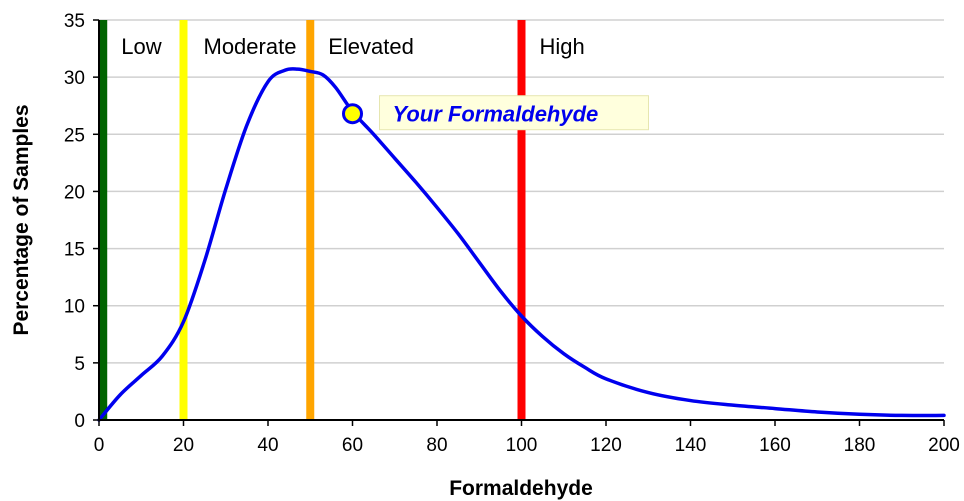 The height and width of the screenshot is (501, 964). I want to click on y-axis-title: Percentage of Samples, so click(21, 219).